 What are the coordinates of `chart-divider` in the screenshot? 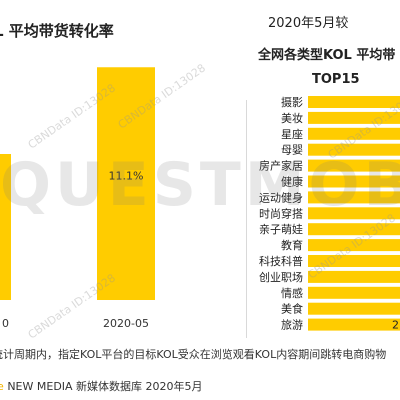 It's located at (246, 219).